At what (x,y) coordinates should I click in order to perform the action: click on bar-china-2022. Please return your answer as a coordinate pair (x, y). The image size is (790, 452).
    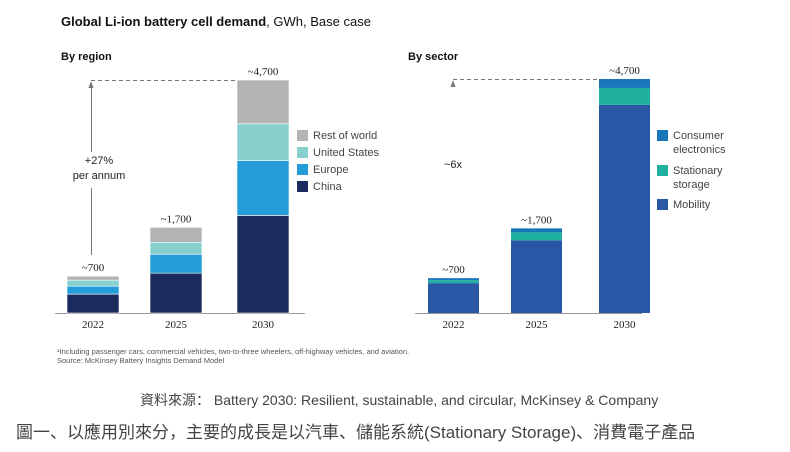
    Looking at the image, I should click on (93, 303).